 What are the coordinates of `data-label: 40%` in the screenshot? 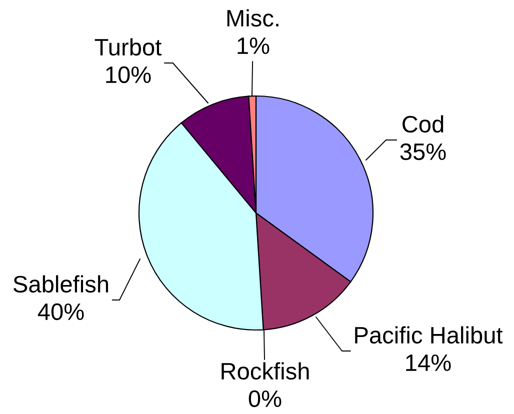 It's located at (61, 311).